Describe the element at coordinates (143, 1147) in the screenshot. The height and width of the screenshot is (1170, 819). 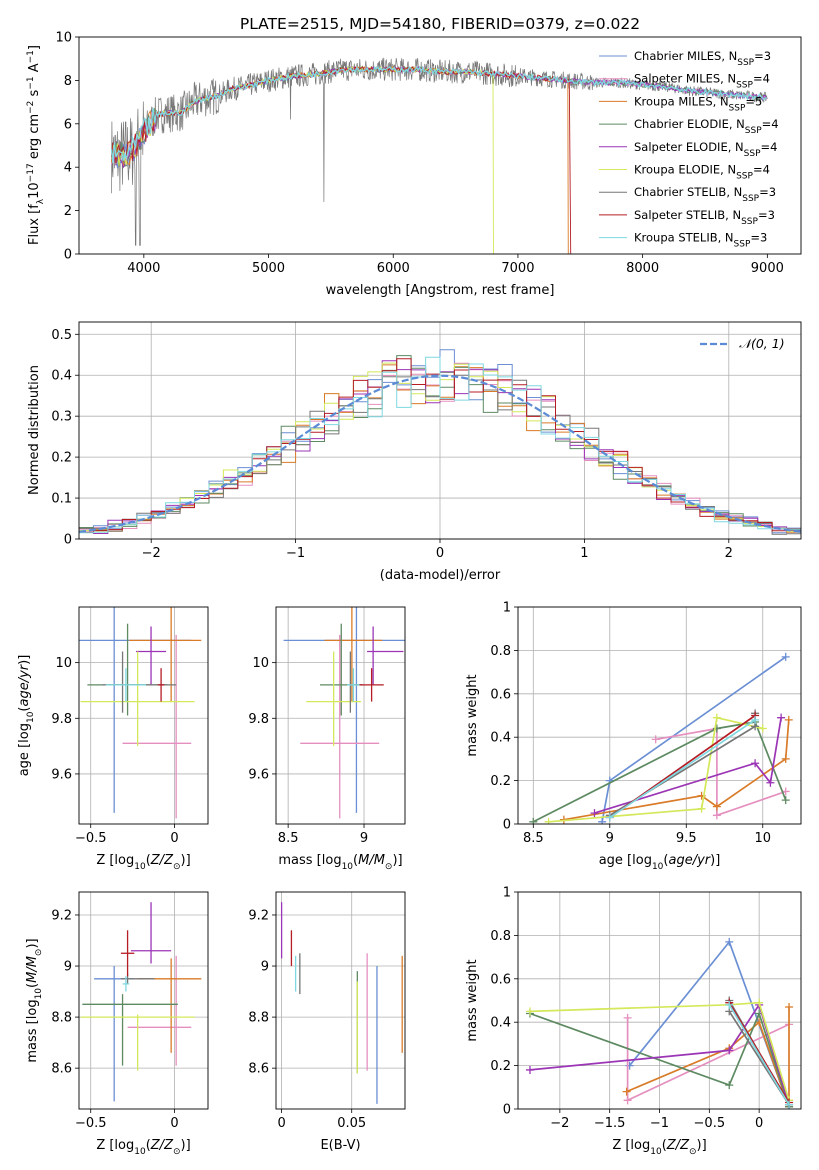
I see `x-axis-label: Z [log10(Z/Z⊙)]` at that location.